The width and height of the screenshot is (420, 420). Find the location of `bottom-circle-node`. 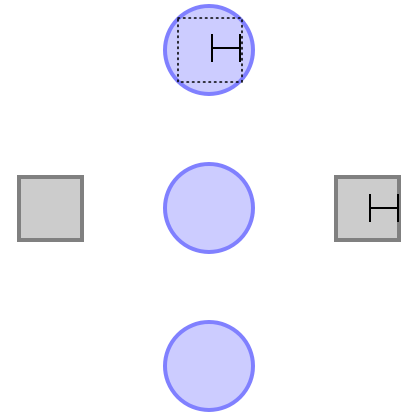

bottom-circle-node is located at coordinates (209, 366).